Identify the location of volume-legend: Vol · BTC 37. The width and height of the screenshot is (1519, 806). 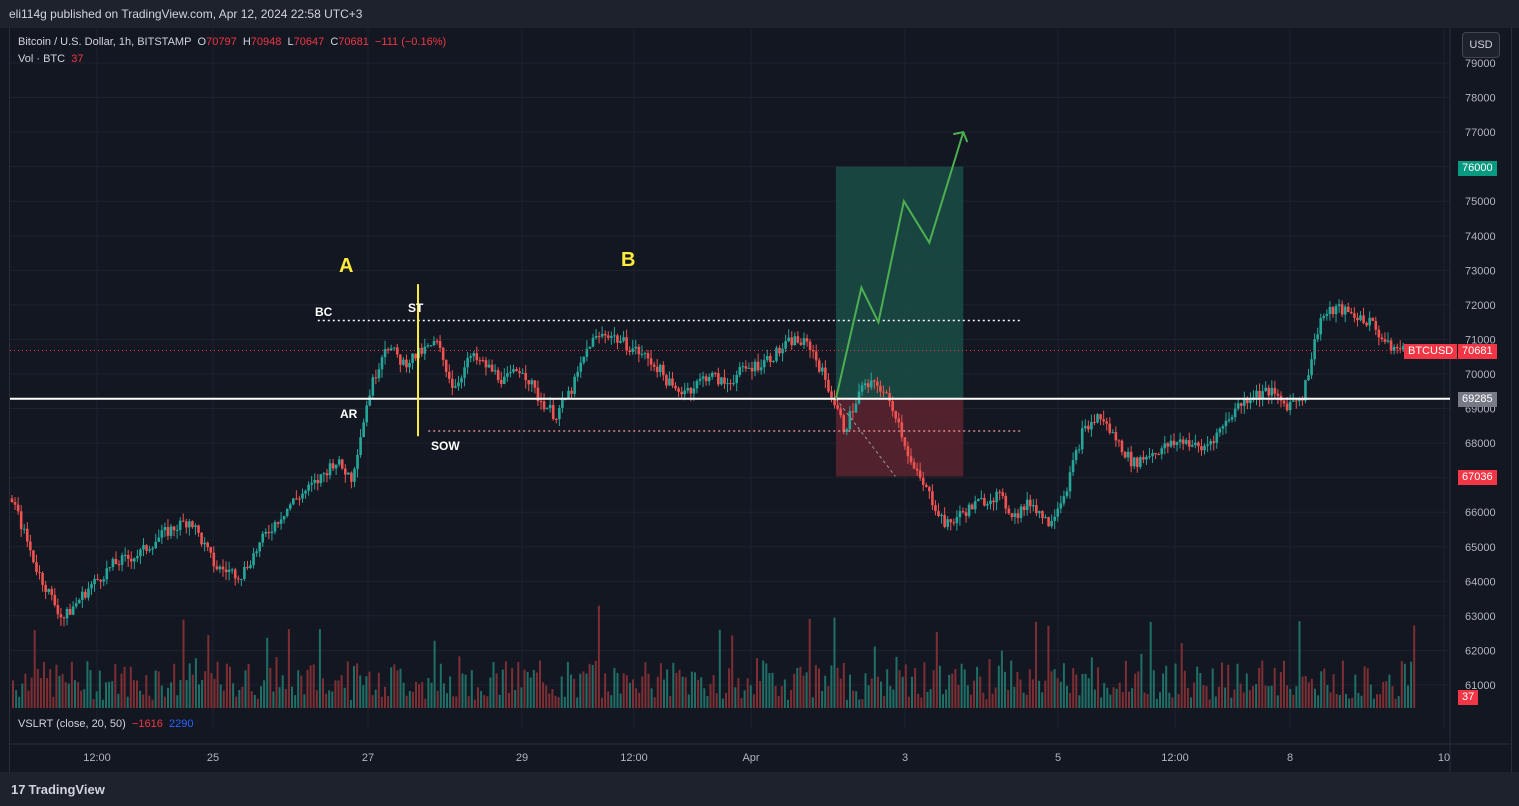
(51, 59).